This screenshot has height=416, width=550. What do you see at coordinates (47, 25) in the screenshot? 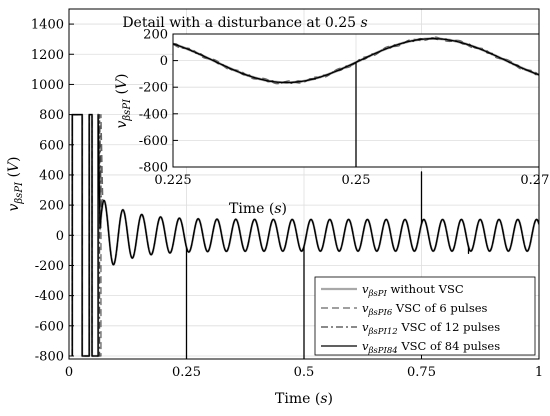
I see `main-ytick-label: 1400` at bounding box center [47, 25].